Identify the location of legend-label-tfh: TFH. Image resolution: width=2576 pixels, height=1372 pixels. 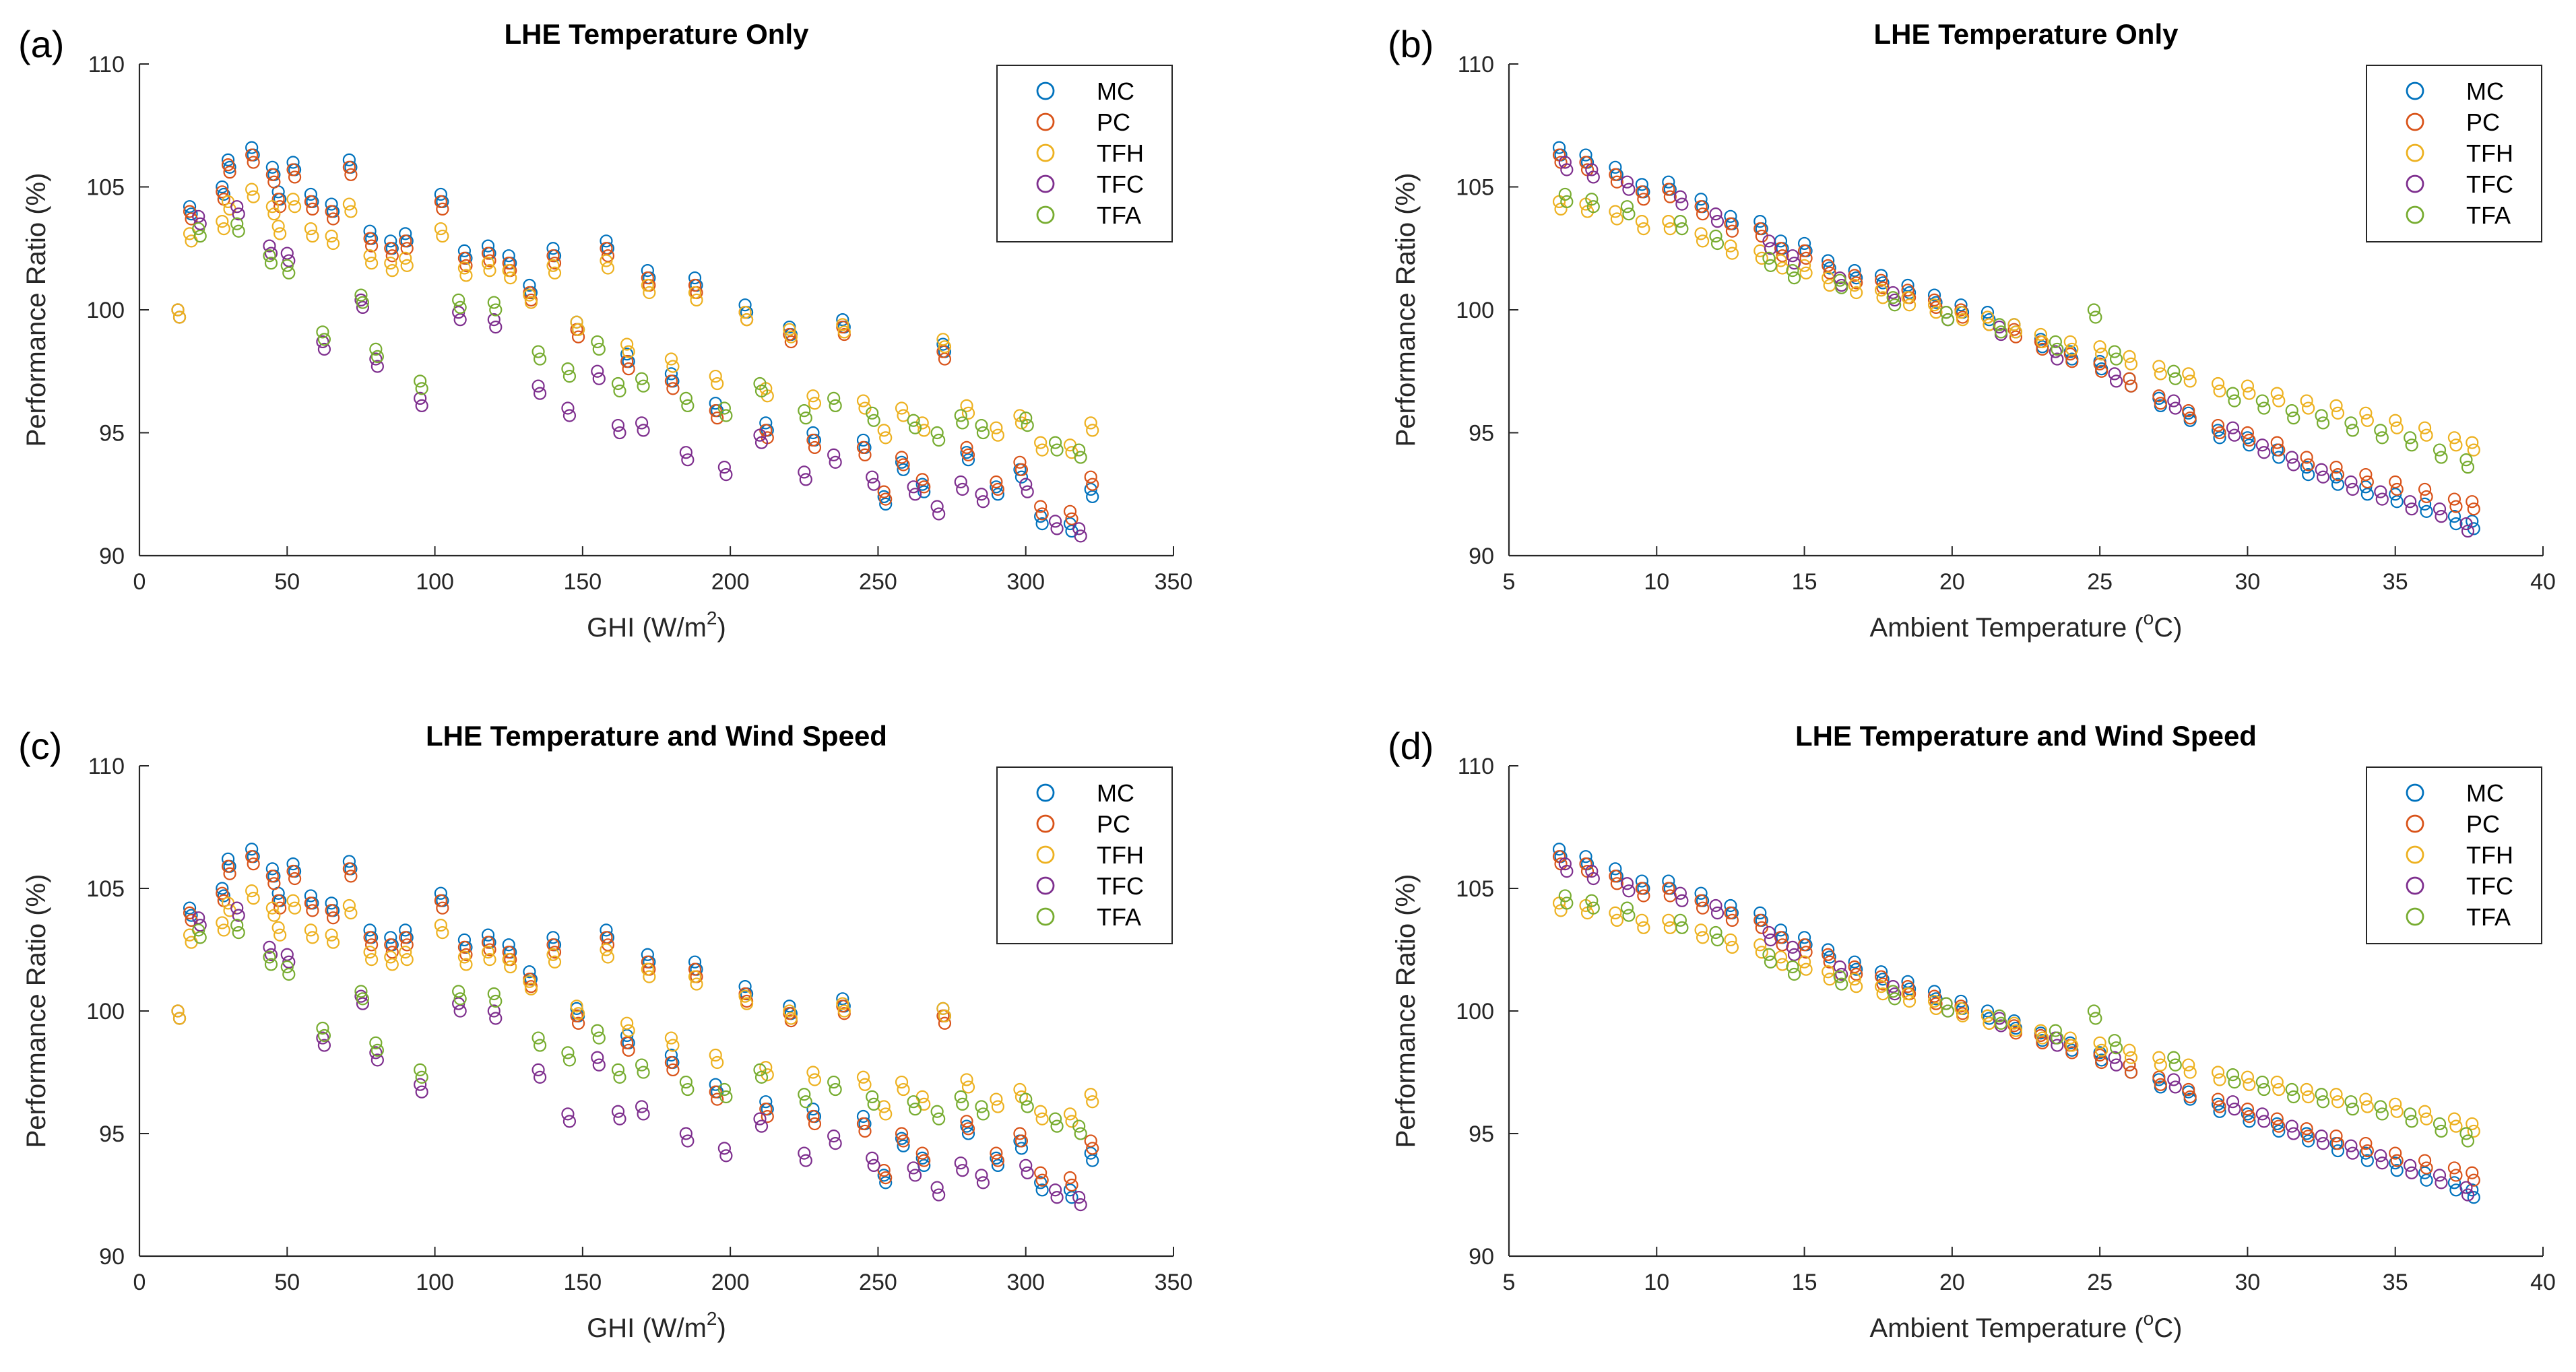
(2489, 153).